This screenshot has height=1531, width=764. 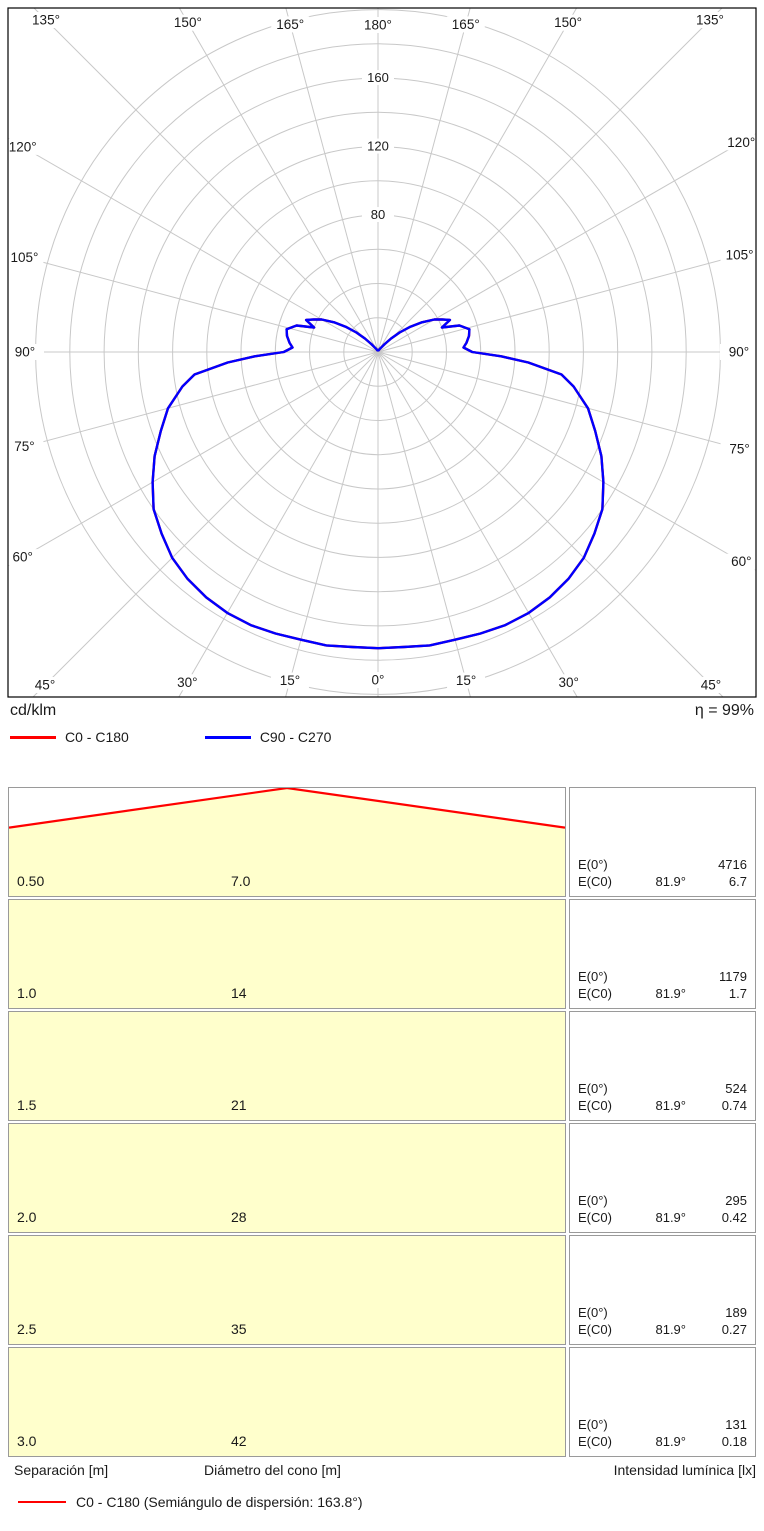 What do you see at coordinates (740, 255) in the screenshot?
I see `angle-tick-label: 105°` at bounding box center [740, 255].